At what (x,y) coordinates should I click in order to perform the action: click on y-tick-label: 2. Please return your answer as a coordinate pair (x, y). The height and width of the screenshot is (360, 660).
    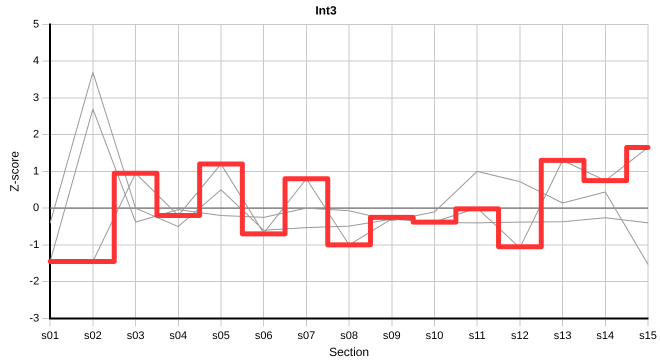
    Looking at the image, I should click on (36, 134).